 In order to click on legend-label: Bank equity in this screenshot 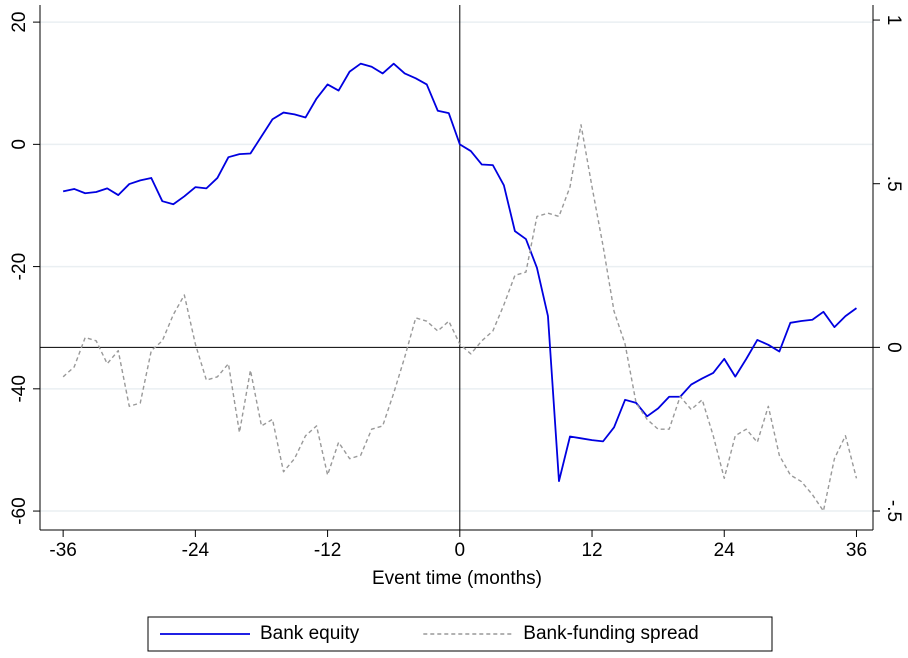, I will do `click(310, 633)`.